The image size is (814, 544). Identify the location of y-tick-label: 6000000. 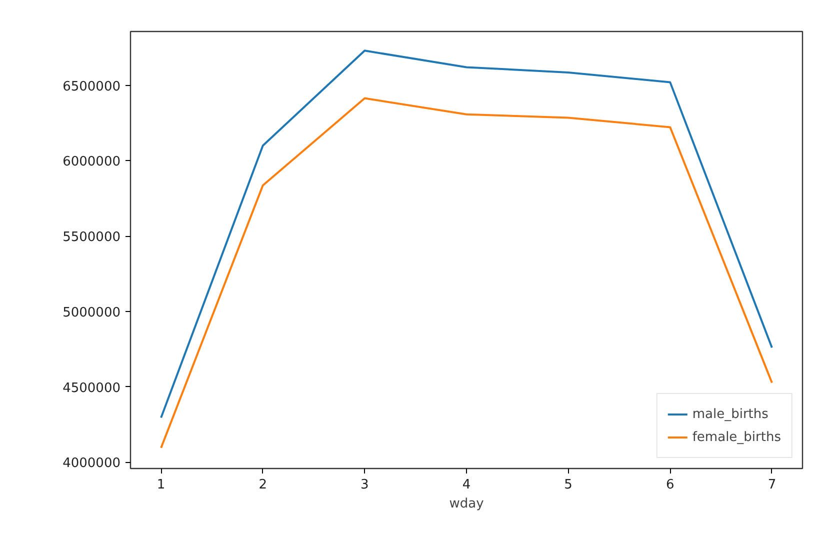
(91, 162).